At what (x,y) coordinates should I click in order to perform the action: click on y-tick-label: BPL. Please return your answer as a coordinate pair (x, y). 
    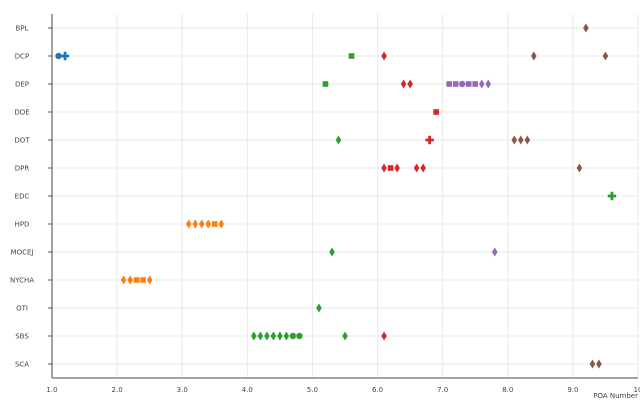
    Looking at the image, I should click on (22, 29).